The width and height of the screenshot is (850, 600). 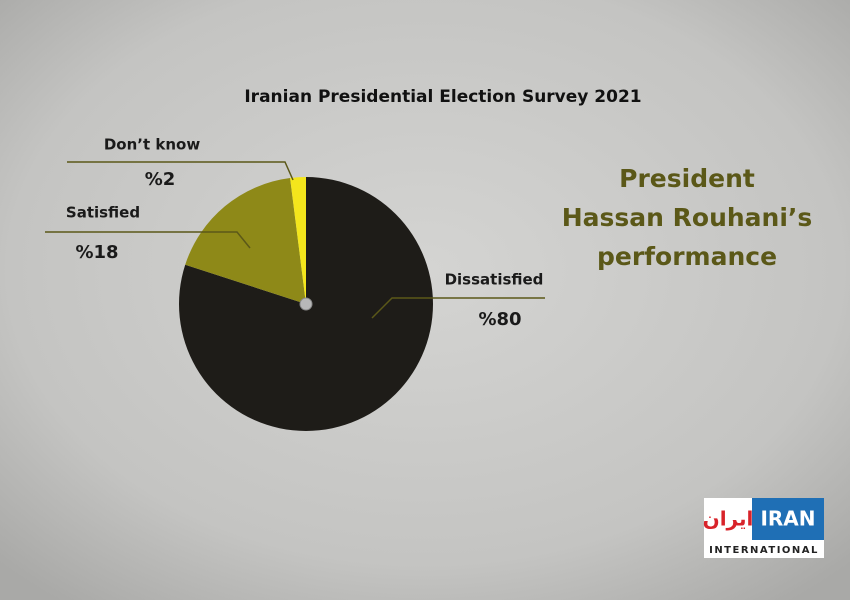 What do you see at coordinates (103, 213) in the screenshot?
I see `category-label: Satisfied` at bounding box center [103, 213].